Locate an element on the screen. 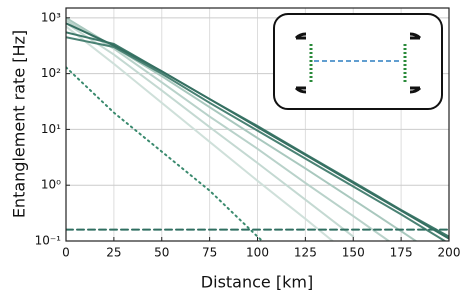  y-tick-label: 10⁻¹ is located at coordinates (48, 241).